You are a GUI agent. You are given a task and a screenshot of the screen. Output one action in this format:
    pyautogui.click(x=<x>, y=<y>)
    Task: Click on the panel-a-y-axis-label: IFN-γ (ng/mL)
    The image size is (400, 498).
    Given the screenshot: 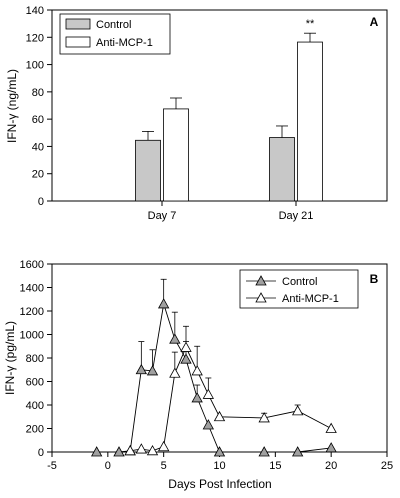 What is the action you would take?
    pyautogui.click(x=12, y=106)
    